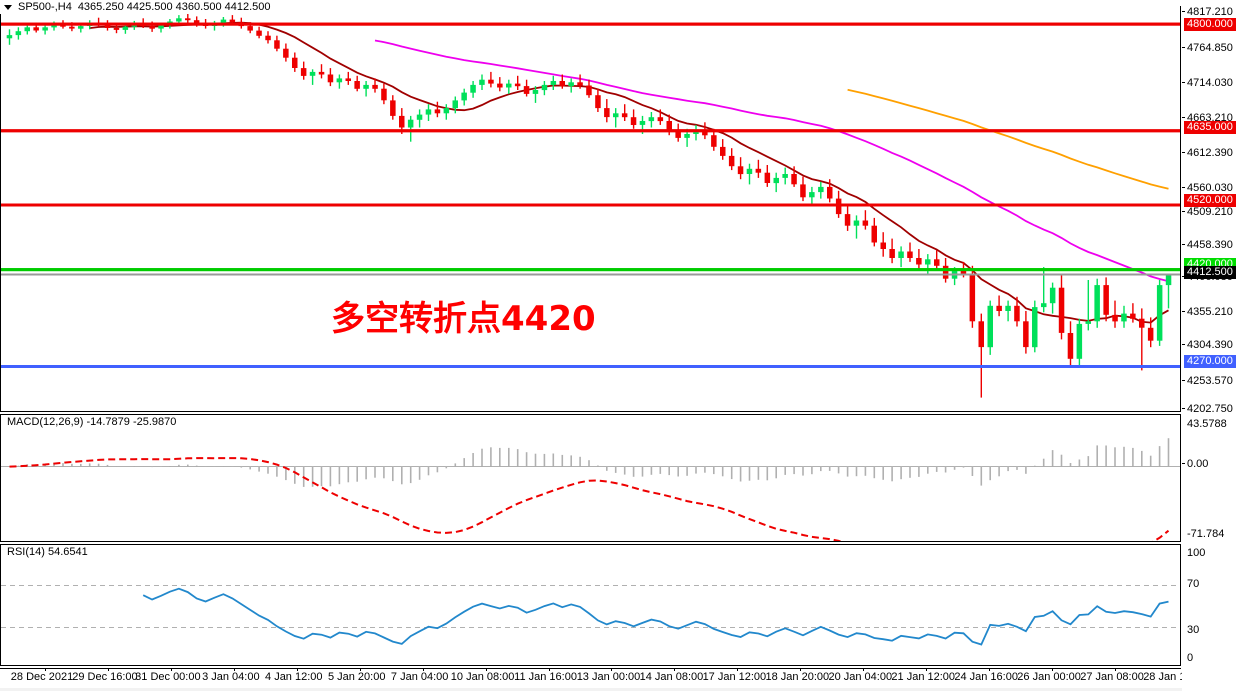 The height and width of the screenshot is (691, 1236). I want to click on price-axis-tick-label: 4817.210, so click(1210, 12).